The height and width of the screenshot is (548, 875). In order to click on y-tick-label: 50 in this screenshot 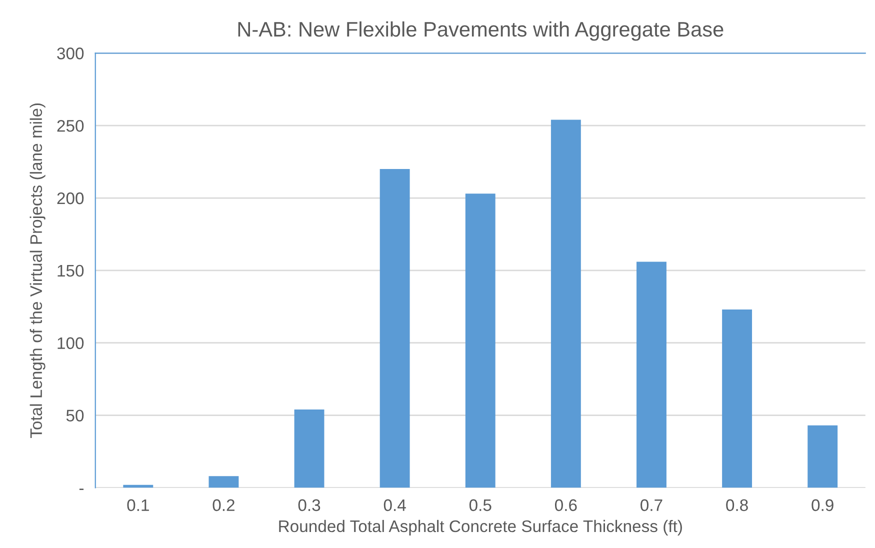, I will do `click(75, 416)`.